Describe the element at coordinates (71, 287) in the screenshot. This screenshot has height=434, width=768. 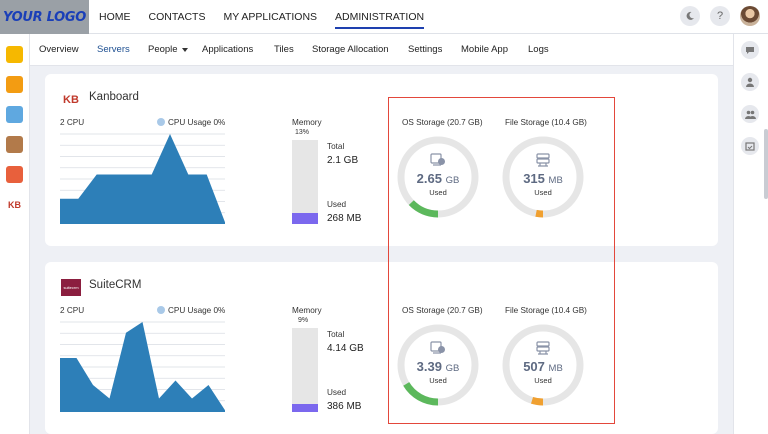
I see `suitecrm-logo: suitecrm` at that location.